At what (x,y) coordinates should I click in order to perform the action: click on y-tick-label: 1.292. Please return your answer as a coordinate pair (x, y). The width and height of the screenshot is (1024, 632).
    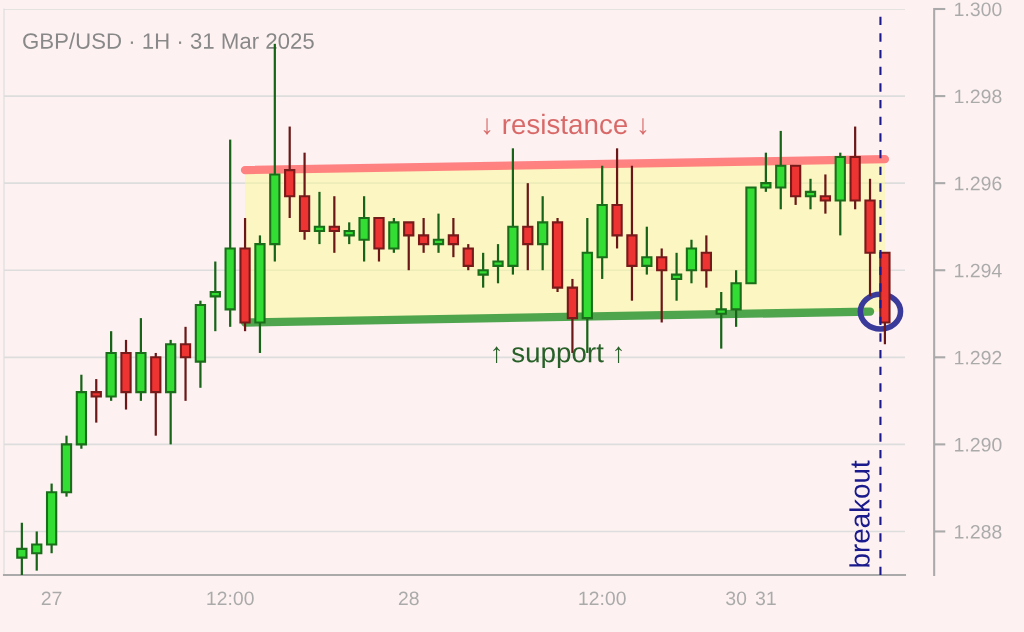
    Looking at the image, I should click on (978, 357).